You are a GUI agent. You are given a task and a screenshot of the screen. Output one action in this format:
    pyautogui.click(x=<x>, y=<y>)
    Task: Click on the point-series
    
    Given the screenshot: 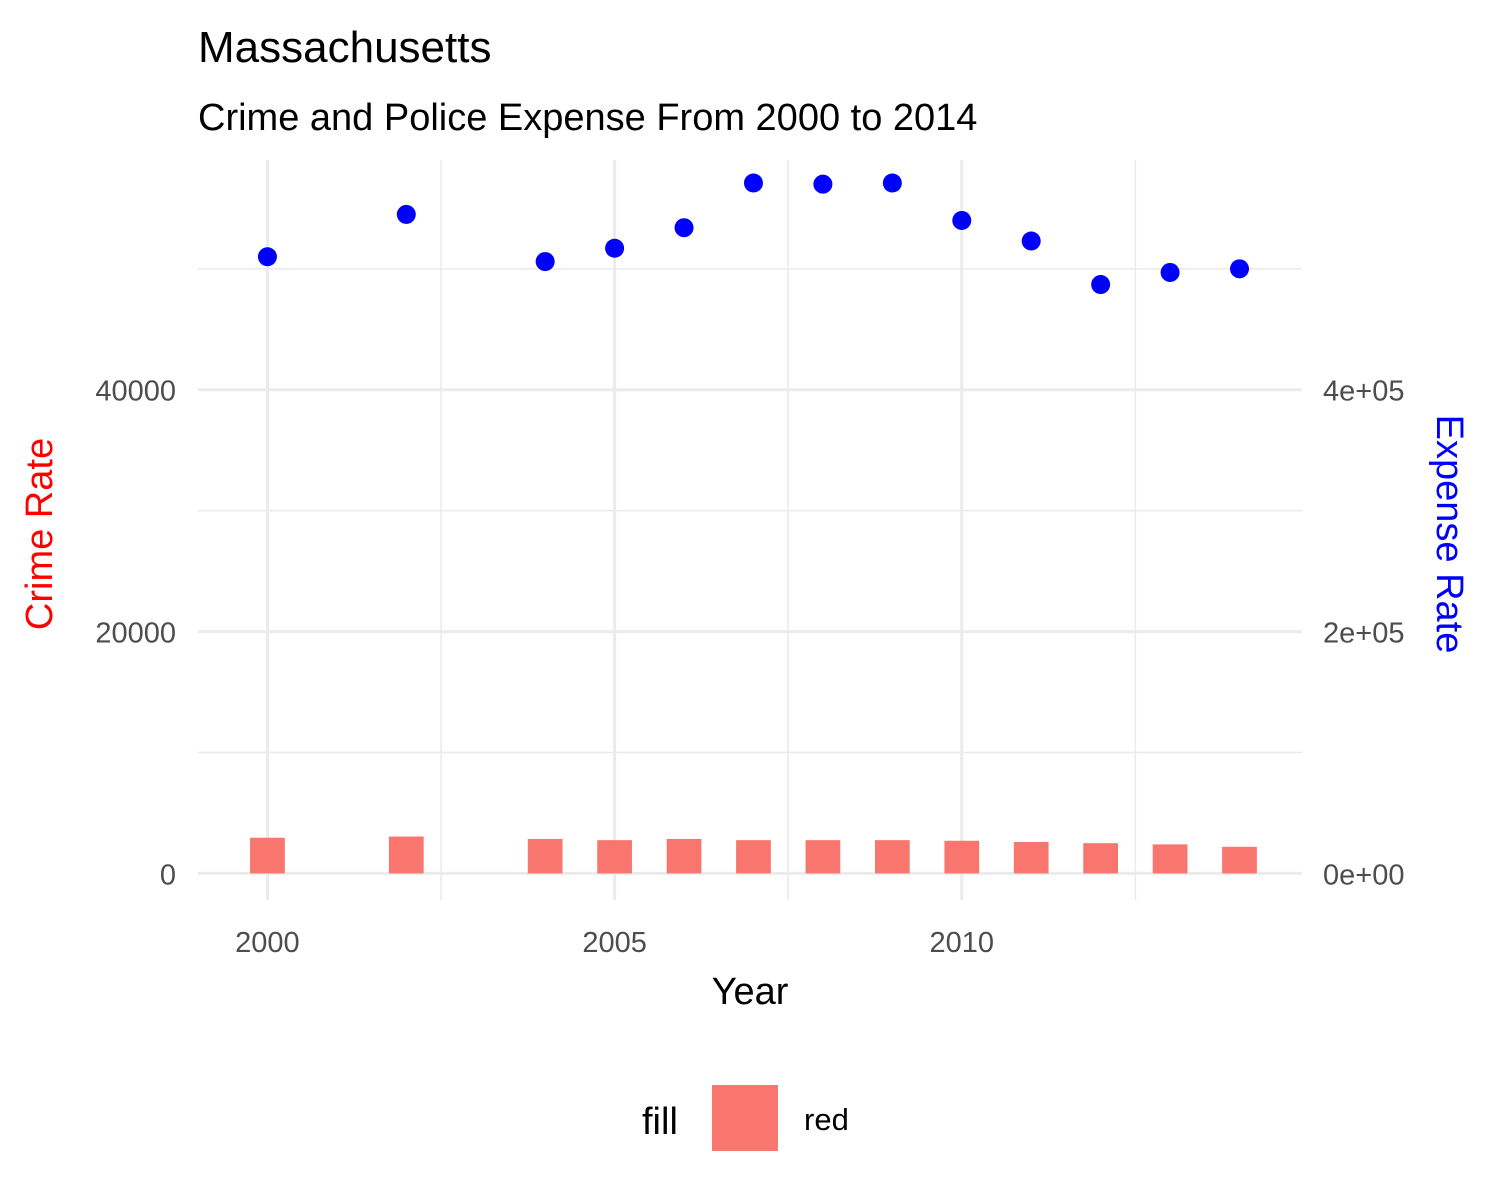 What is the action you would take?
    pyautogui.click(x=753, y=234)
    